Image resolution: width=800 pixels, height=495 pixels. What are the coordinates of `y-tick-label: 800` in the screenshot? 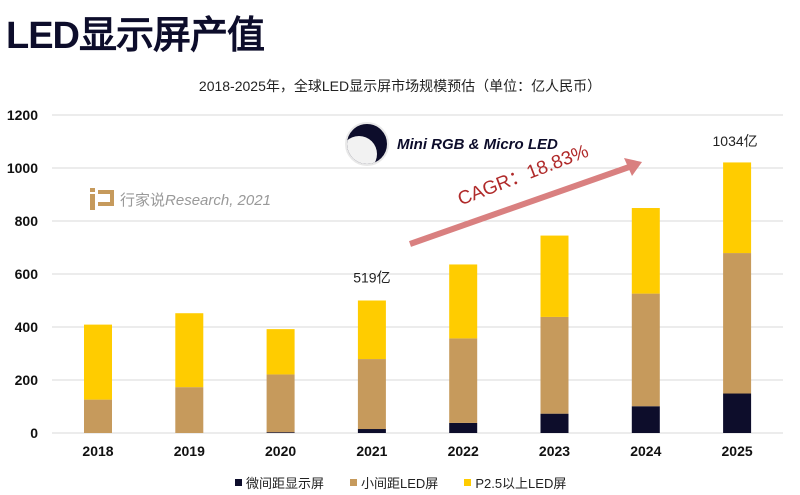 It's located at (27, 221).